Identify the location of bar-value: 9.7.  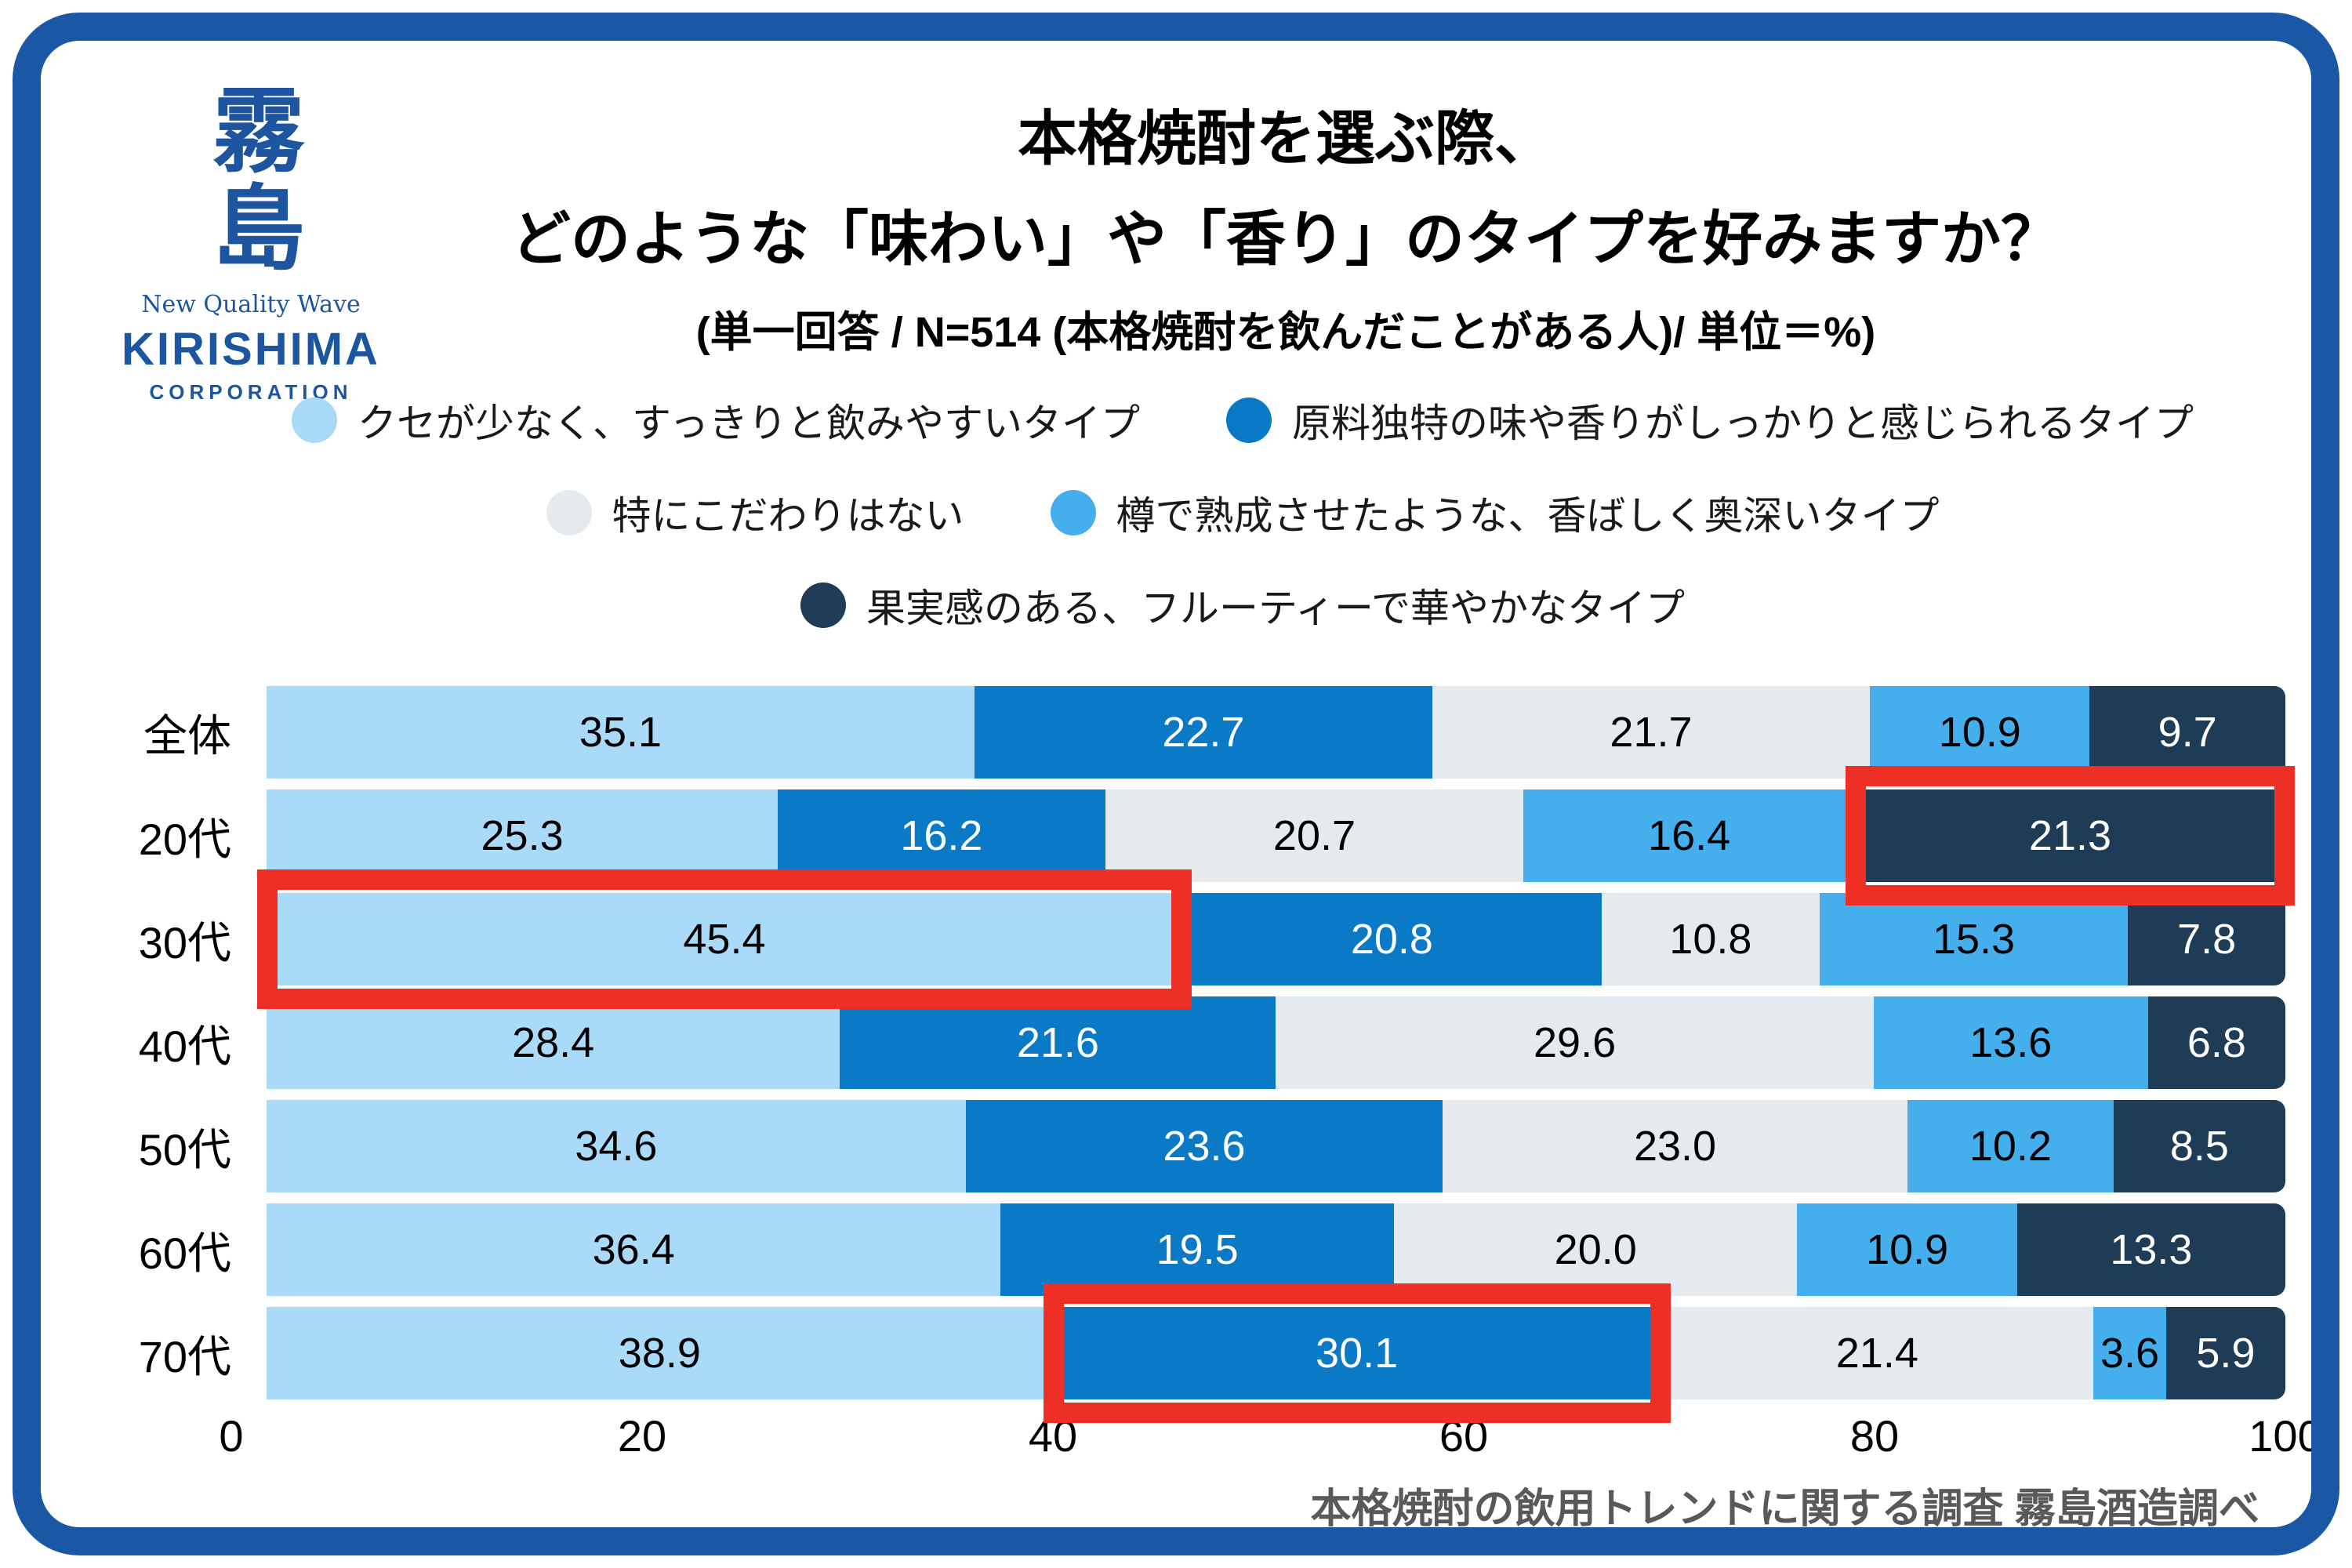
(2187, 732).